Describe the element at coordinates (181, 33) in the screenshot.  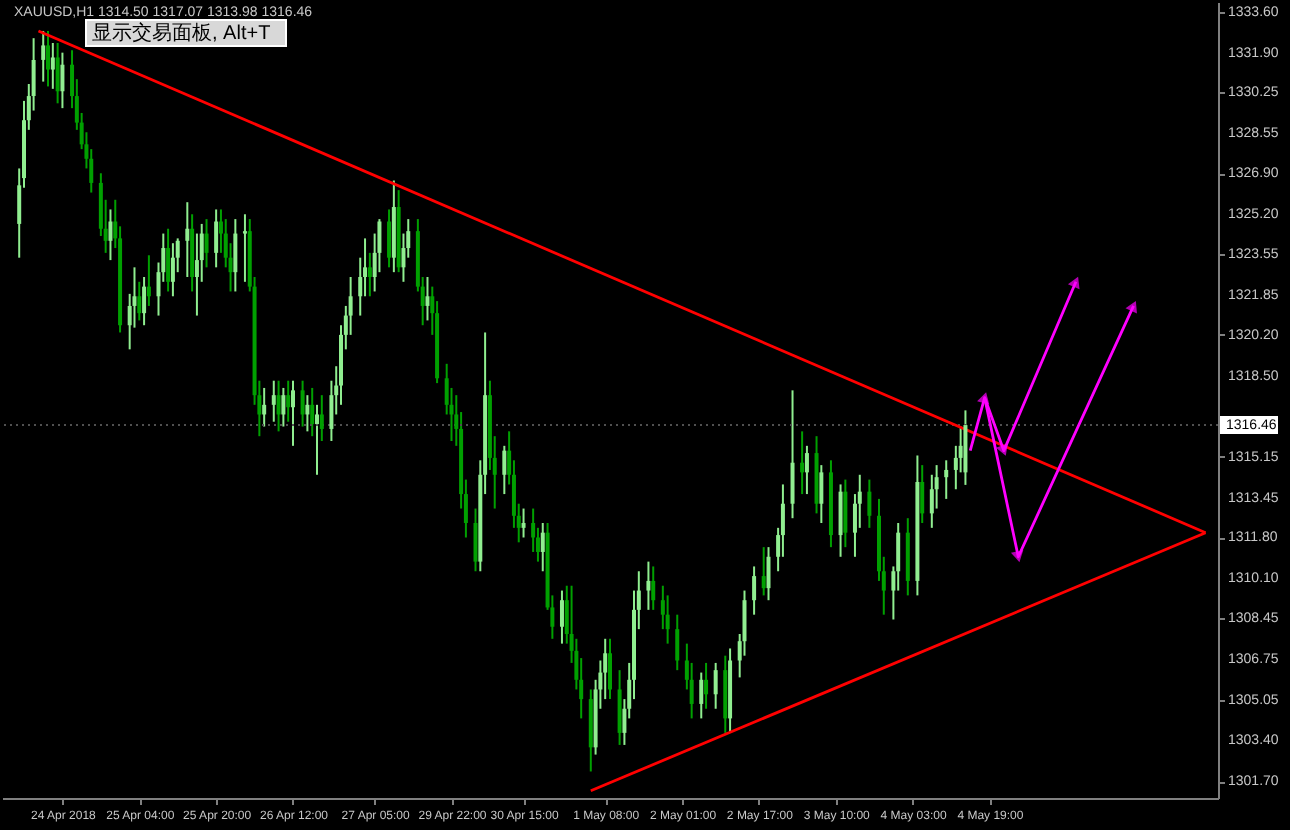
I see `annotation: 显示交易面板, Alt+T` at that location.